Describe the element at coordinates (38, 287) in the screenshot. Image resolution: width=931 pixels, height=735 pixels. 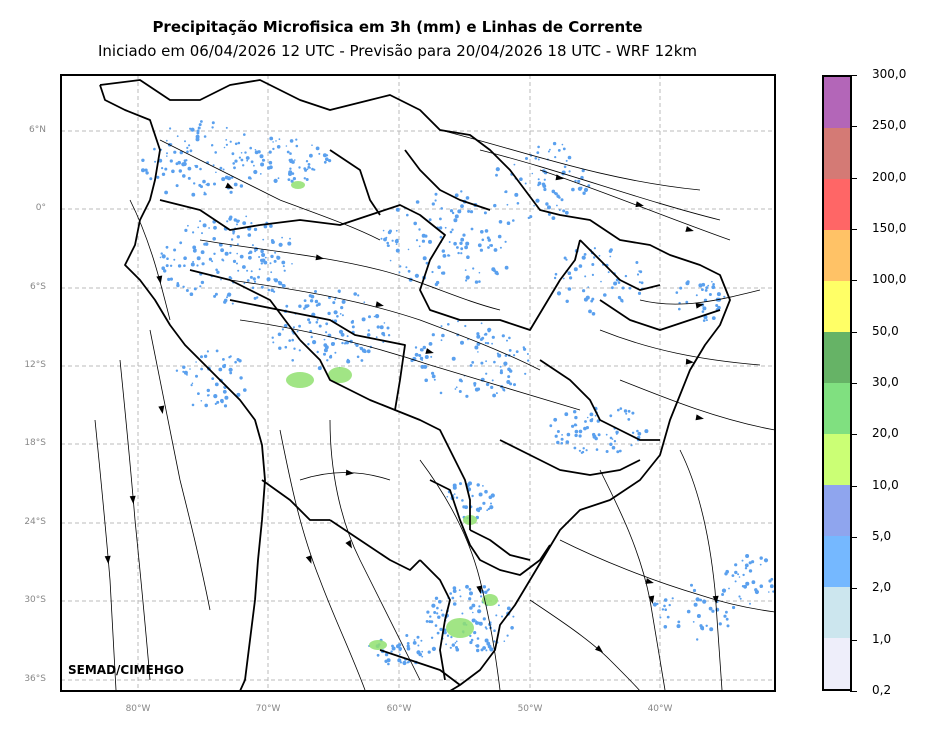
I see `lat-label-6s: 6°S` at that location.